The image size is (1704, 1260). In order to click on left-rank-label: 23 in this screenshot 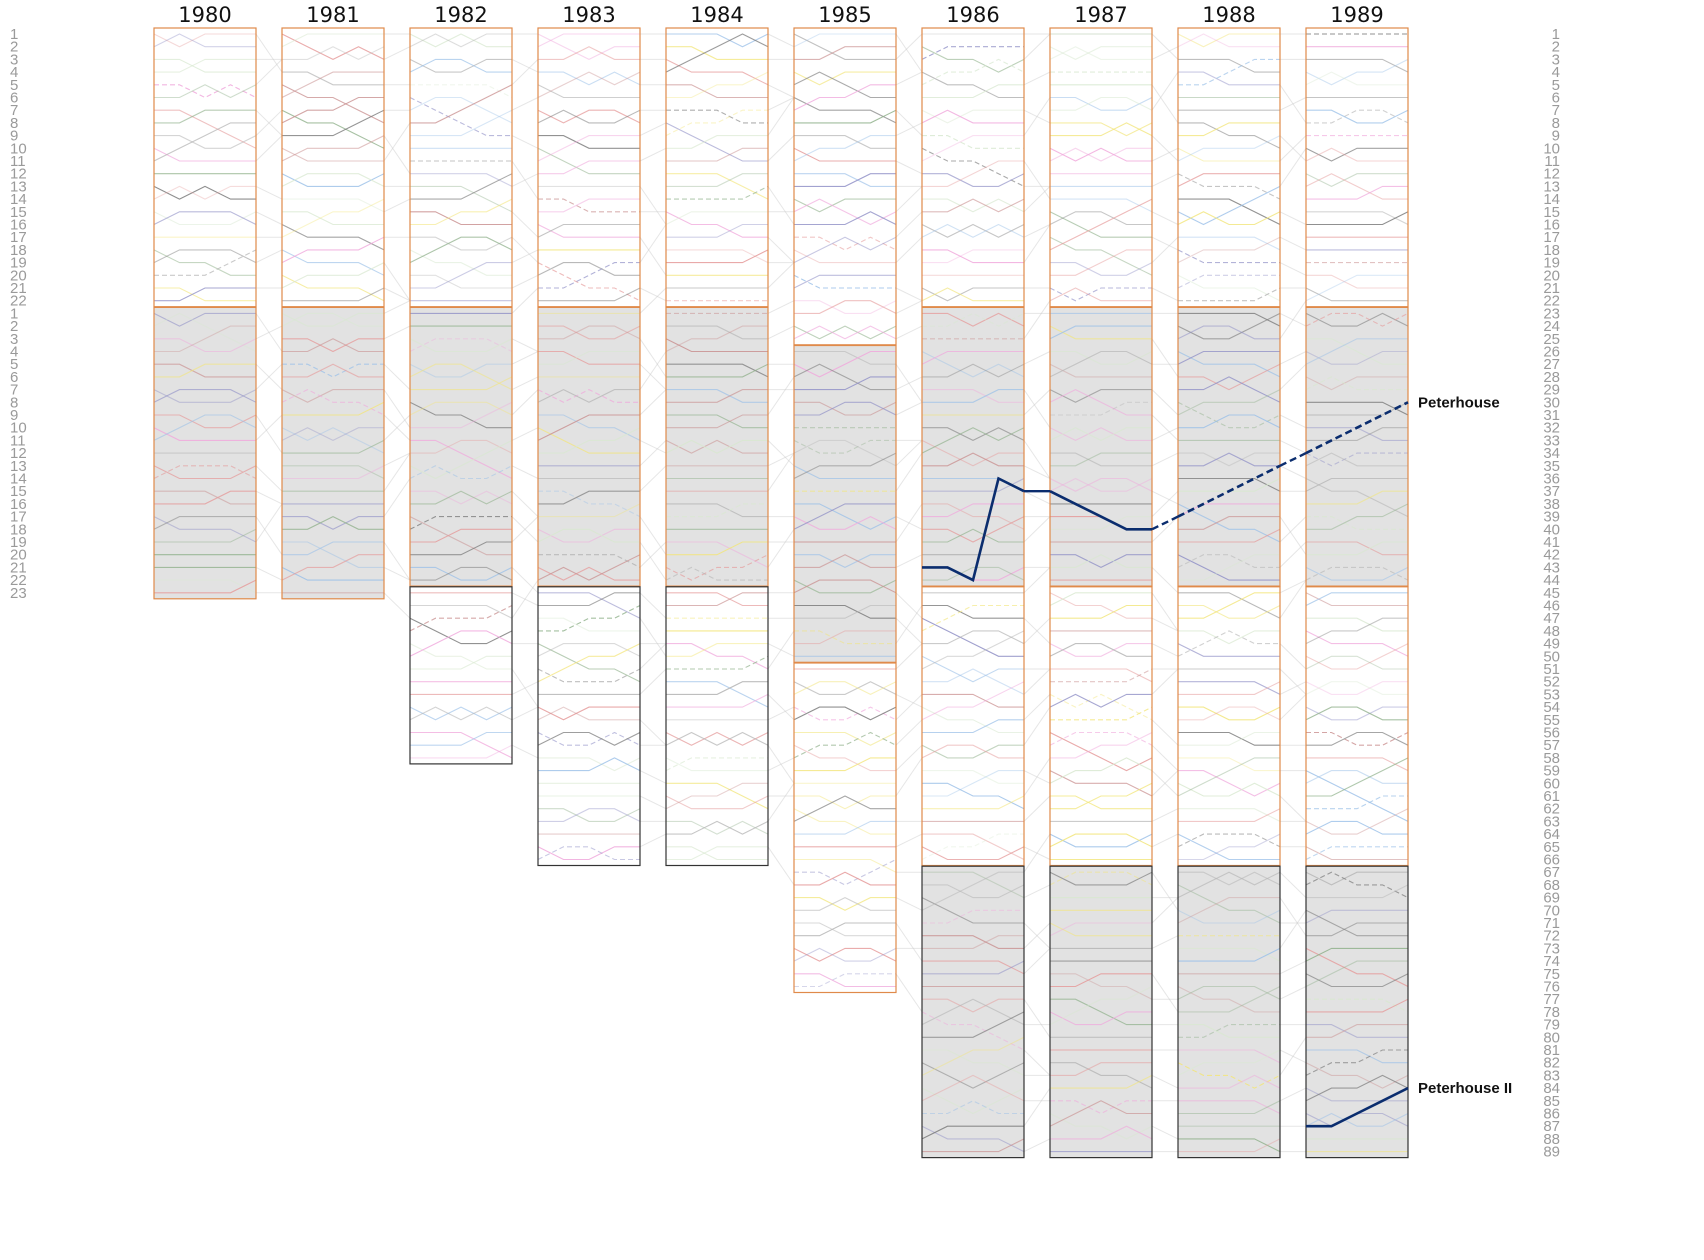, I will do `click(18, 593)`.